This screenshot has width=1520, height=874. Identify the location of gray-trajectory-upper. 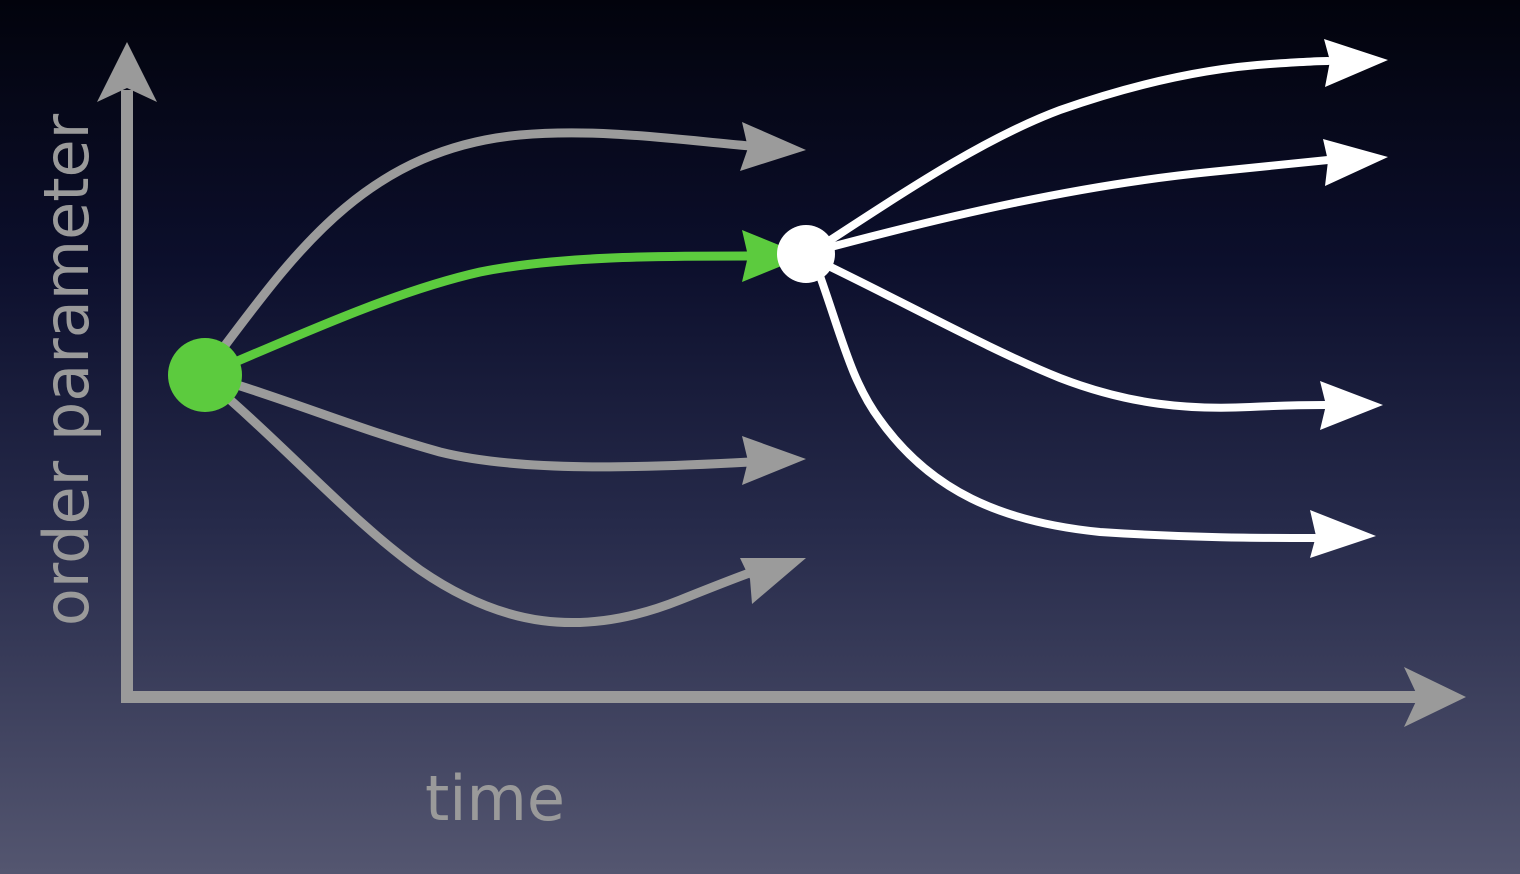
(477, 252).